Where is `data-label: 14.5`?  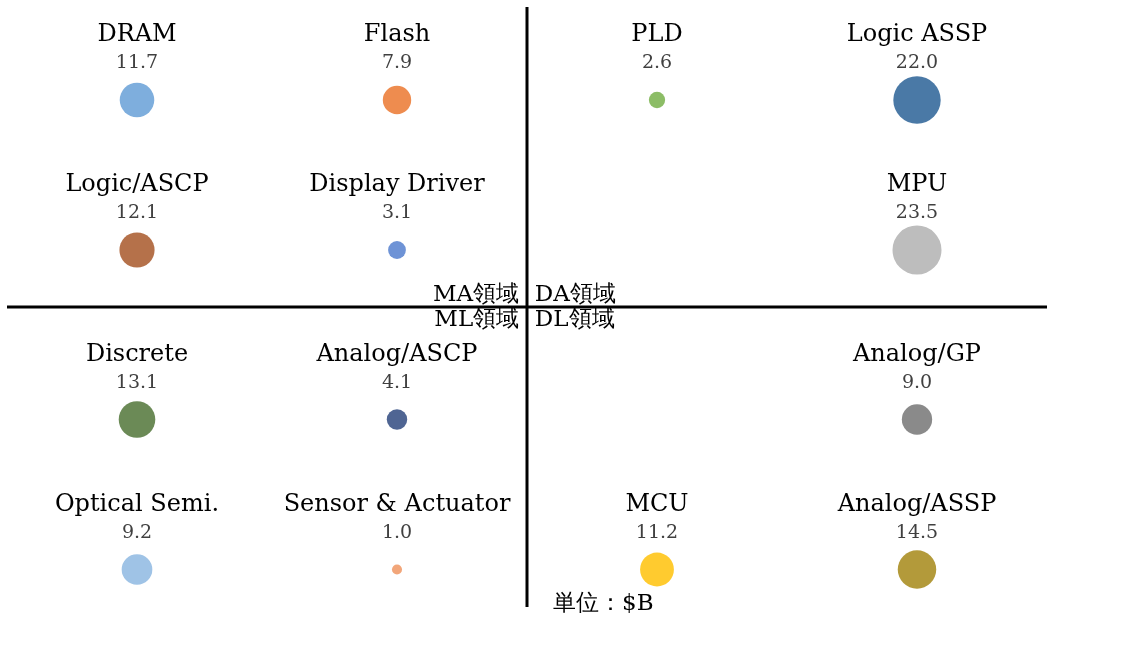
data-label: 14.5 is located at coordinates (917, 530).